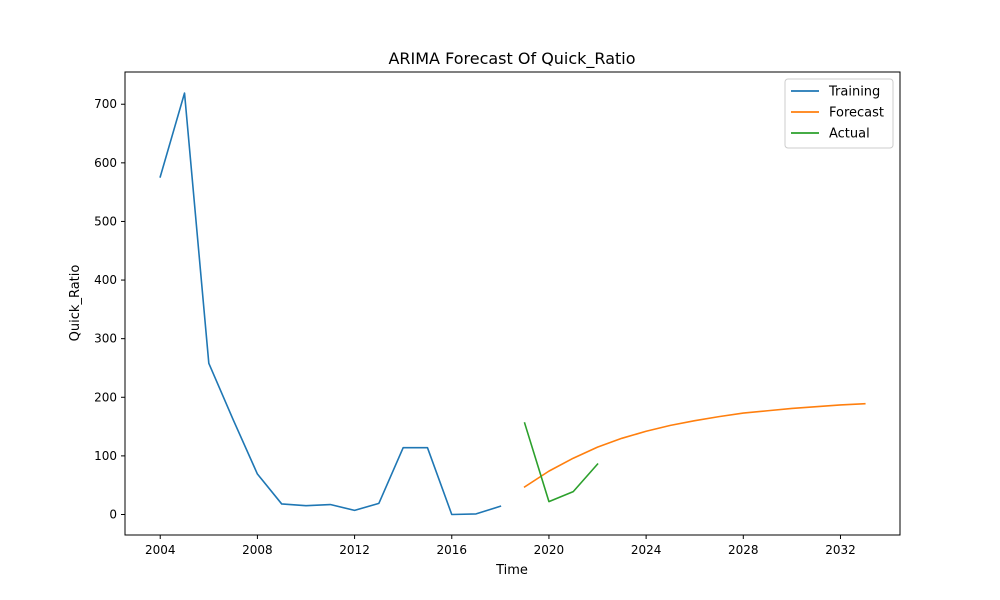 Image resolution: width=1000 pixels, height=600 pixels. I want to click on x-axis-label: Time, so click(511, 570).